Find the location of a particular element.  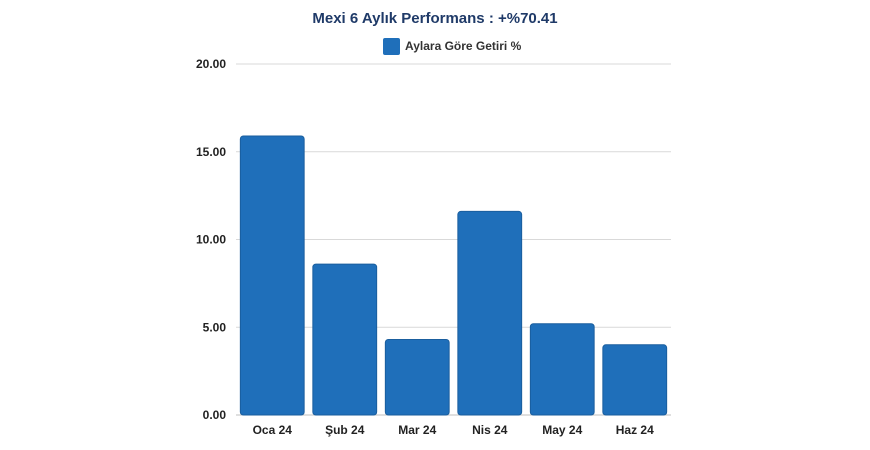

legend: Aylara Göre Getiri % is located at coordinates (452, 46).